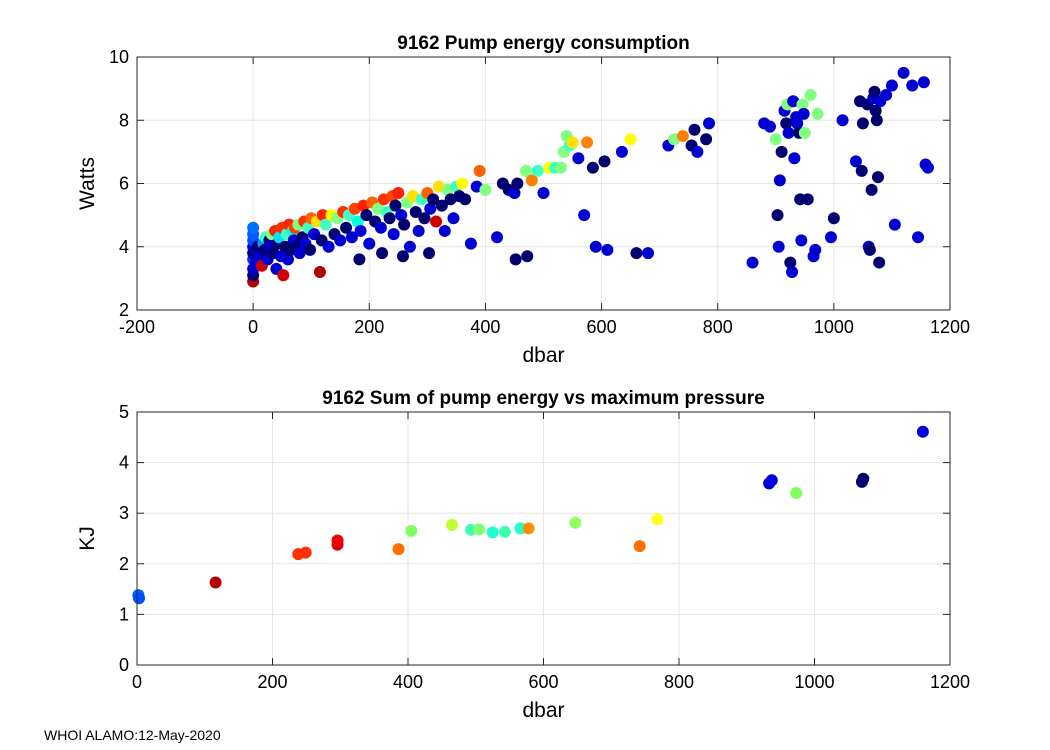 Image resolution: width=1050 pixels, height=750 pixels. I want to click on chart2-ytick-label-5: 5, so click(124, 412).